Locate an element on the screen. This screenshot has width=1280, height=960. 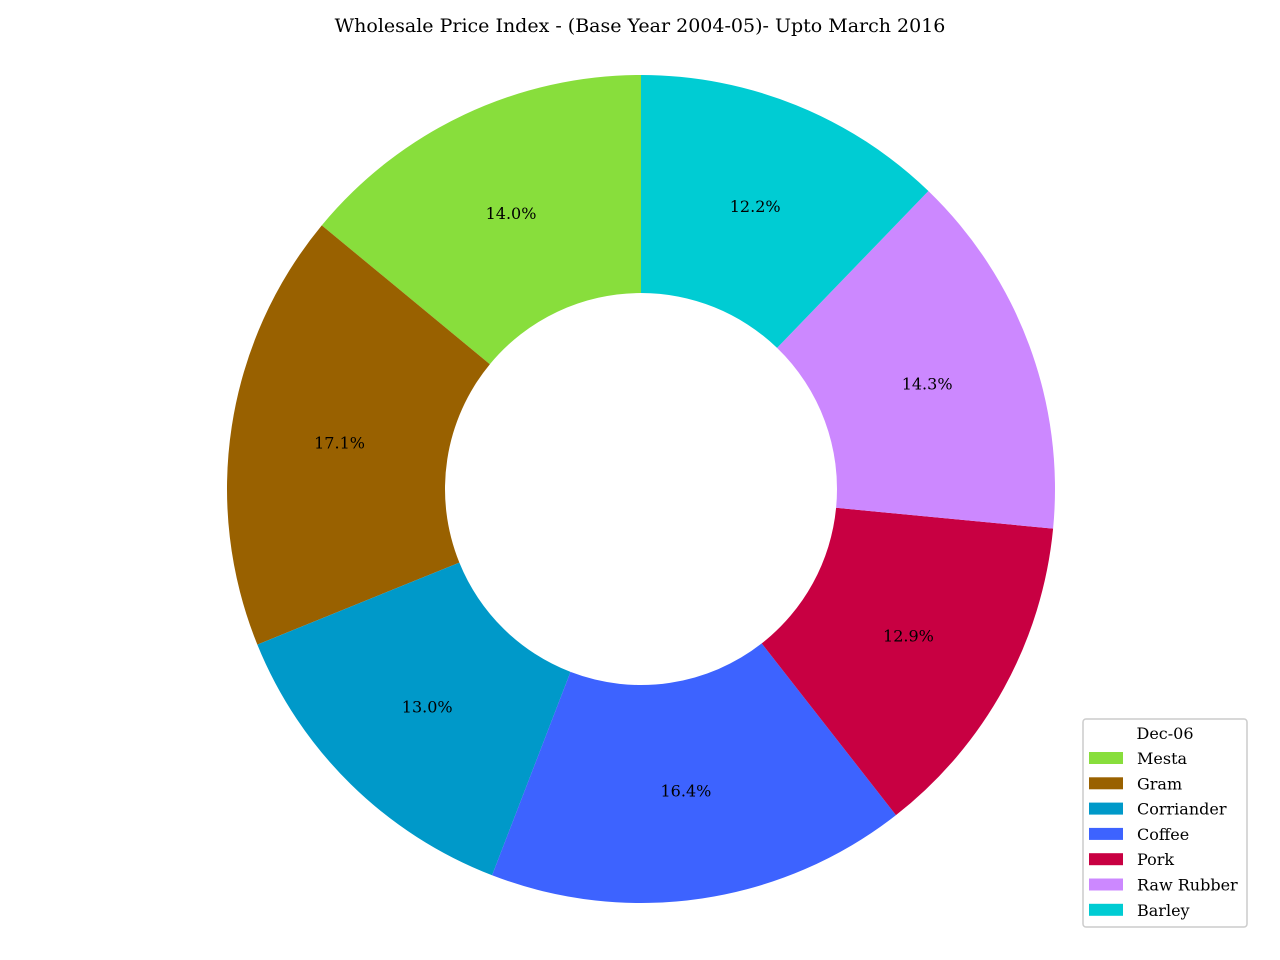
slice-gram is located at coordinates (358, 435).